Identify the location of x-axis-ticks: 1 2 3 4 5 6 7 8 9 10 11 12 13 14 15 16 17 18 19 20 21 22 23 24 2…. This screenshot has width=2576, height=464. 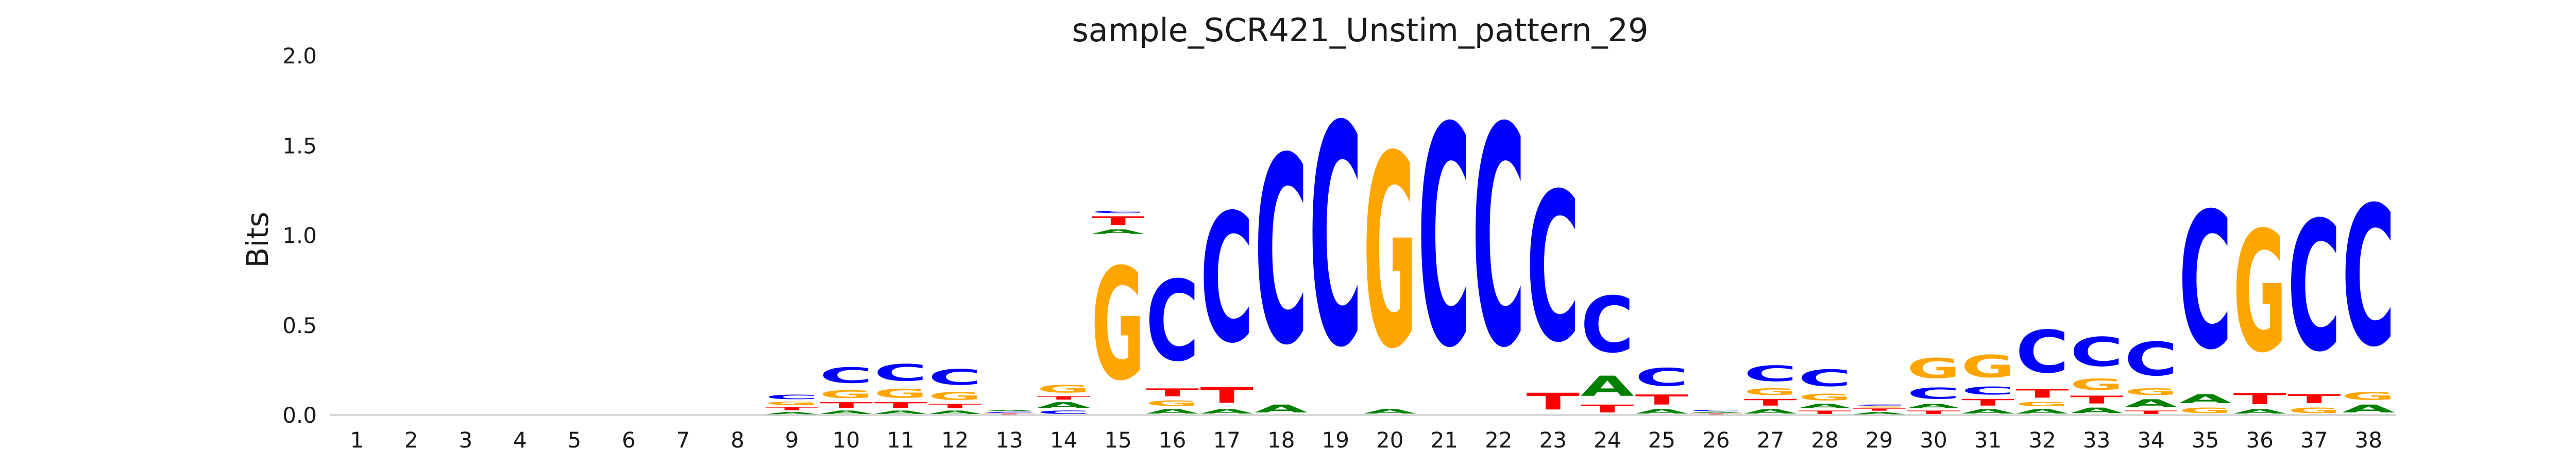
(1366, 440).